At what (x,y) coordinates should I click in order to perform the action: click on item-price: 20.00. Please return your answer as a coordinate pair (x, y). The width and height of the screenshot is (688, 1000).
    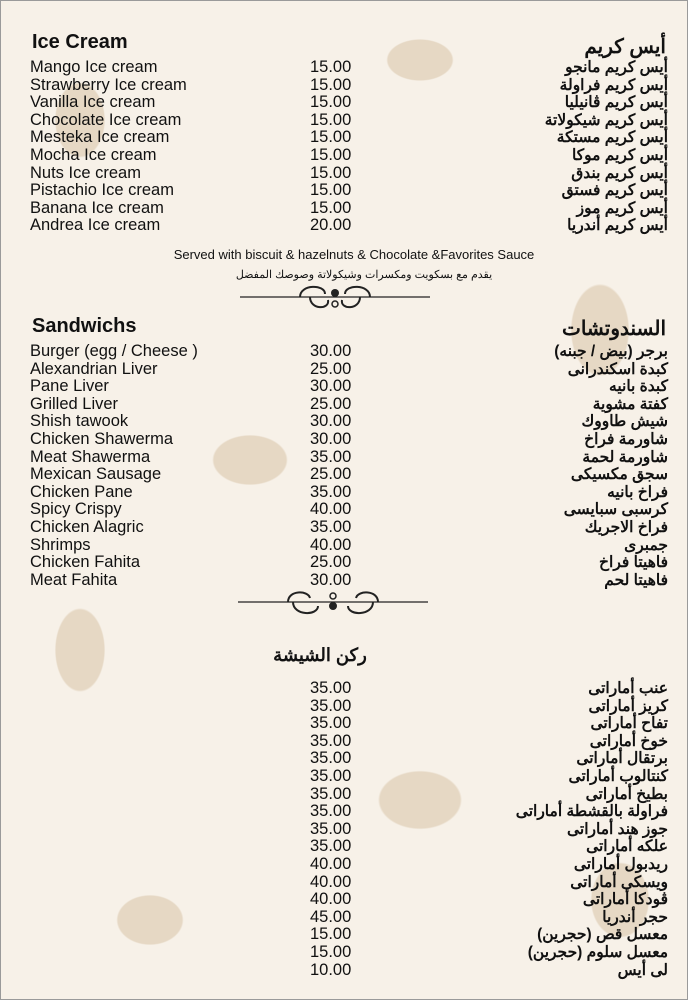
    Looking at the image, I should click on (331, 225).